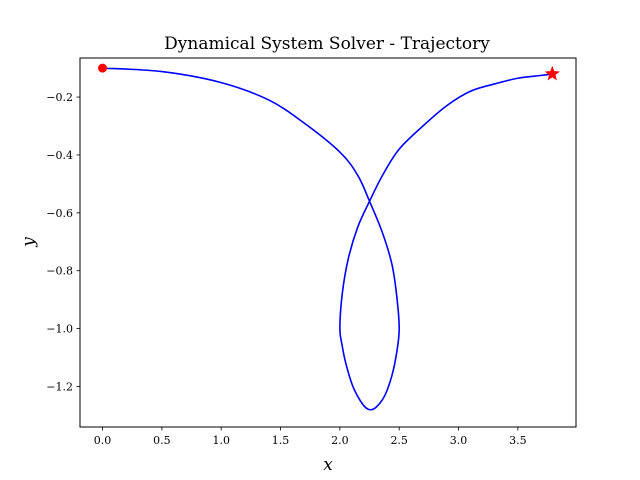  Describe the element at coordinates (103, 68) in the screenshot. I see `start-point-marker` at that location.